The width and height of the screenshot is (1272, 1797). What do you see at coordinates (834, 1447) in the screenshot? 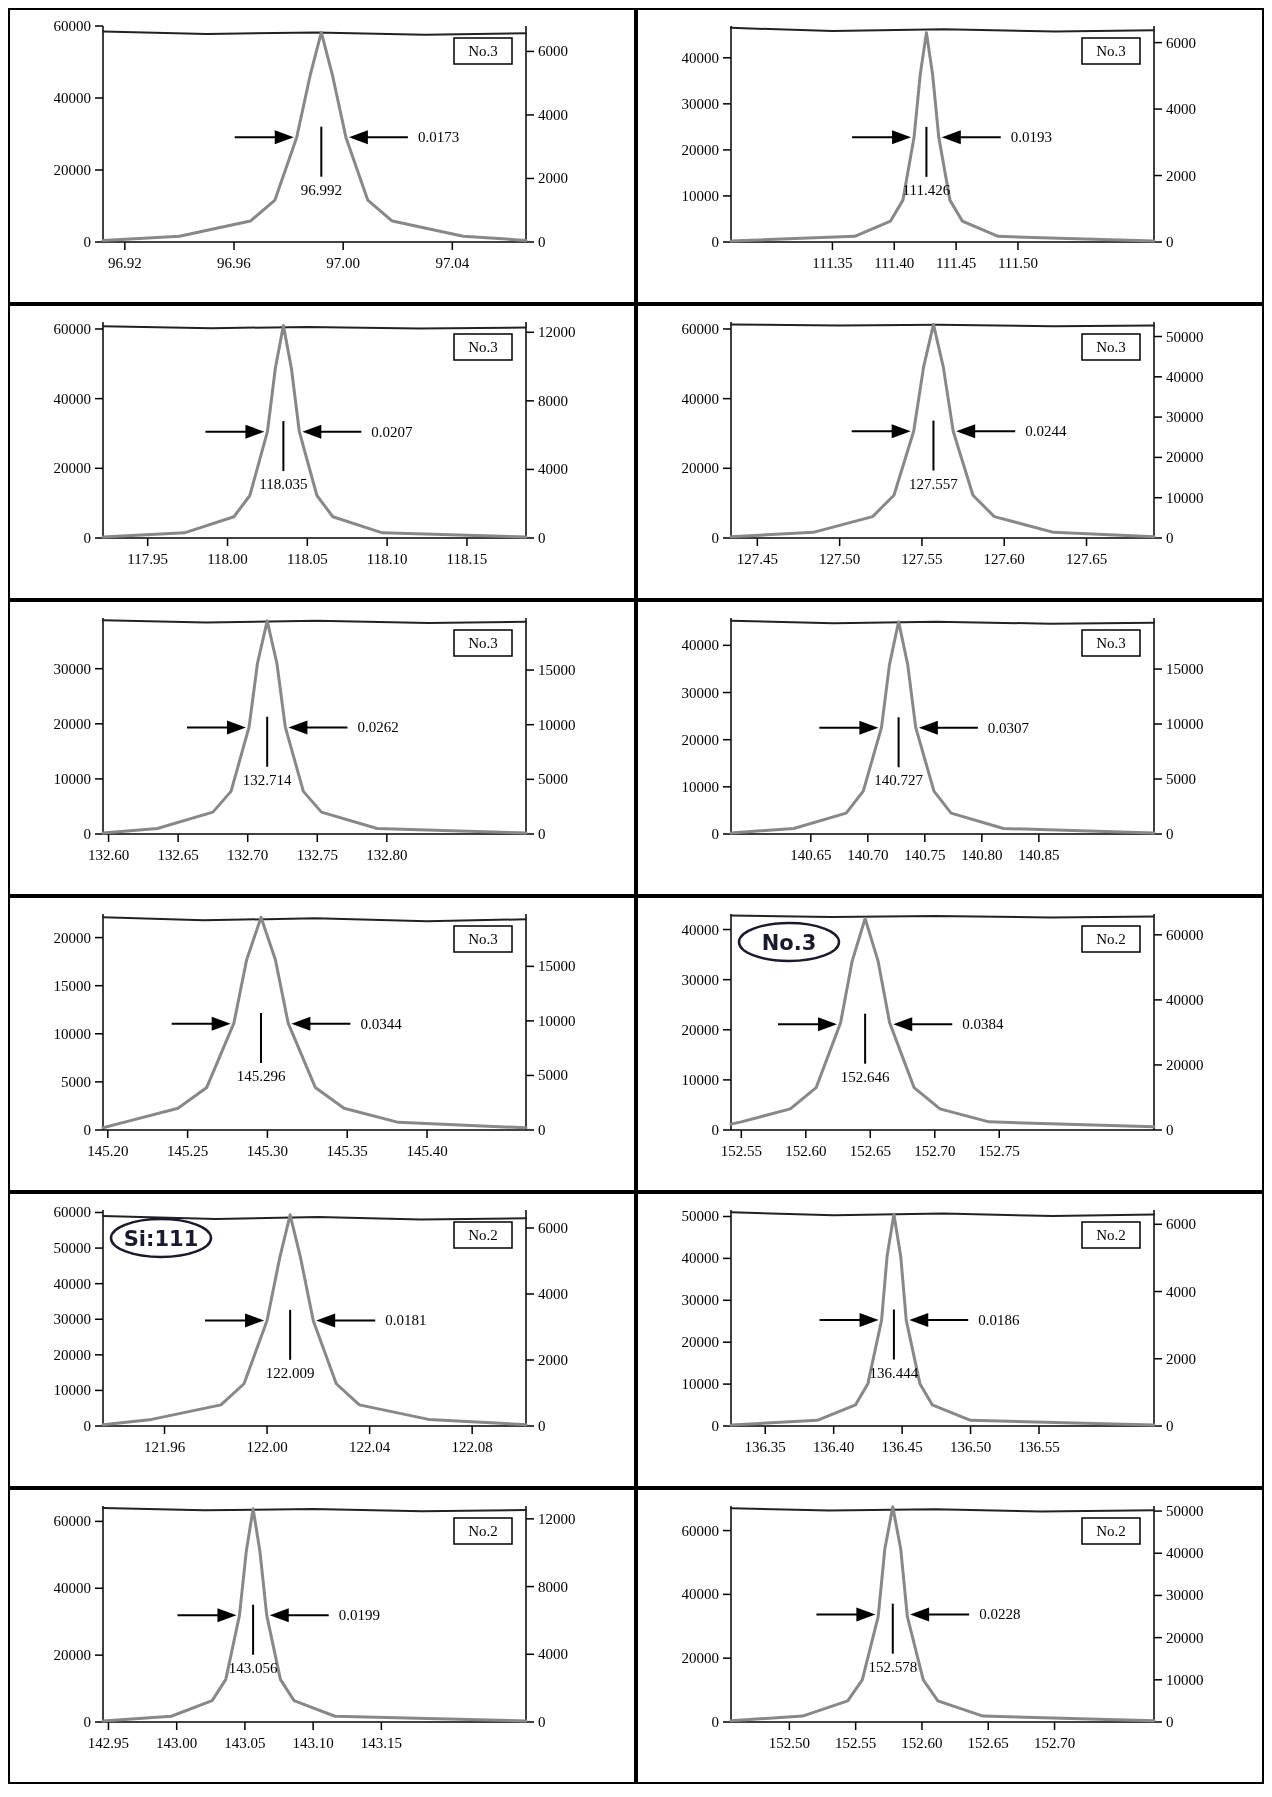
I see `x-tick-label: 136.40` at bounding box center [834, 1447].